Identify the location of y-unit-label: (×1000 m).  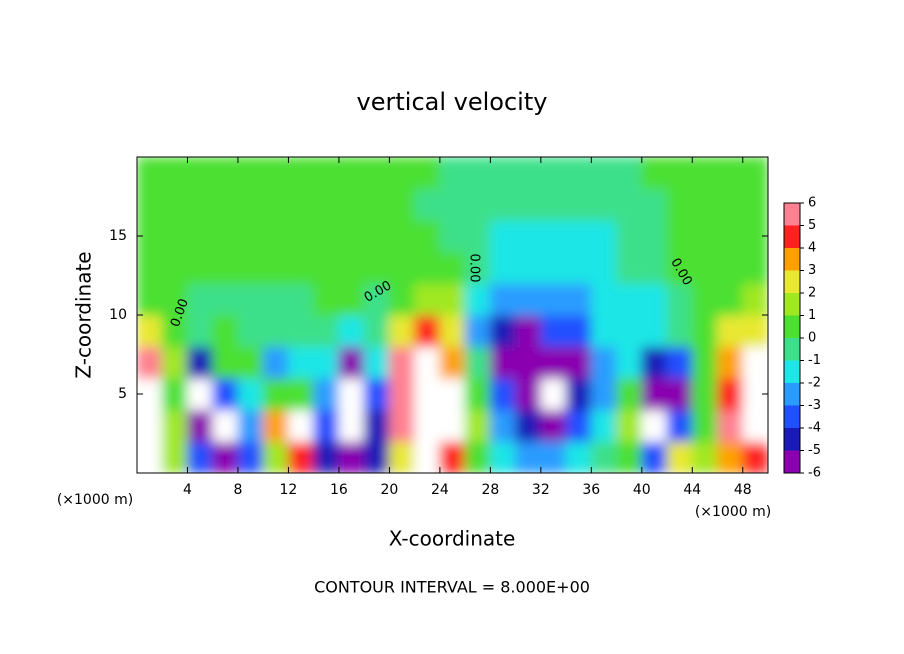
(95, 500).